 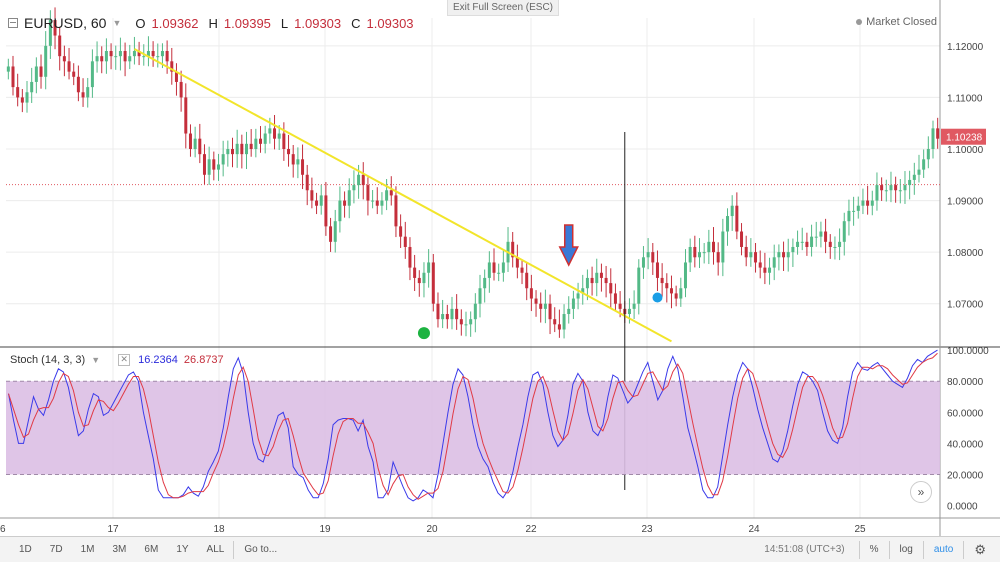 I want to click on market-status: Market Closed, so click(x=896, y=22).